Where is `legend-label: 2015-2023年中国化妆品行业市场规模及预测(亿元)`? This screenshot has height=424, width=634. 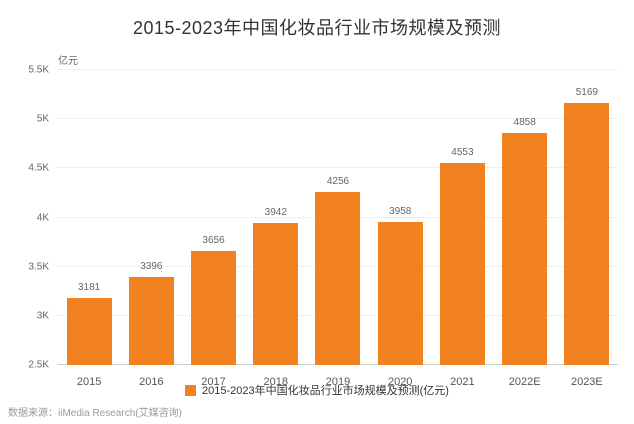
legend-label: 2015-2023年中国化妆品行业市场规模及预测(亿元) is located at coordinates (325, 391).